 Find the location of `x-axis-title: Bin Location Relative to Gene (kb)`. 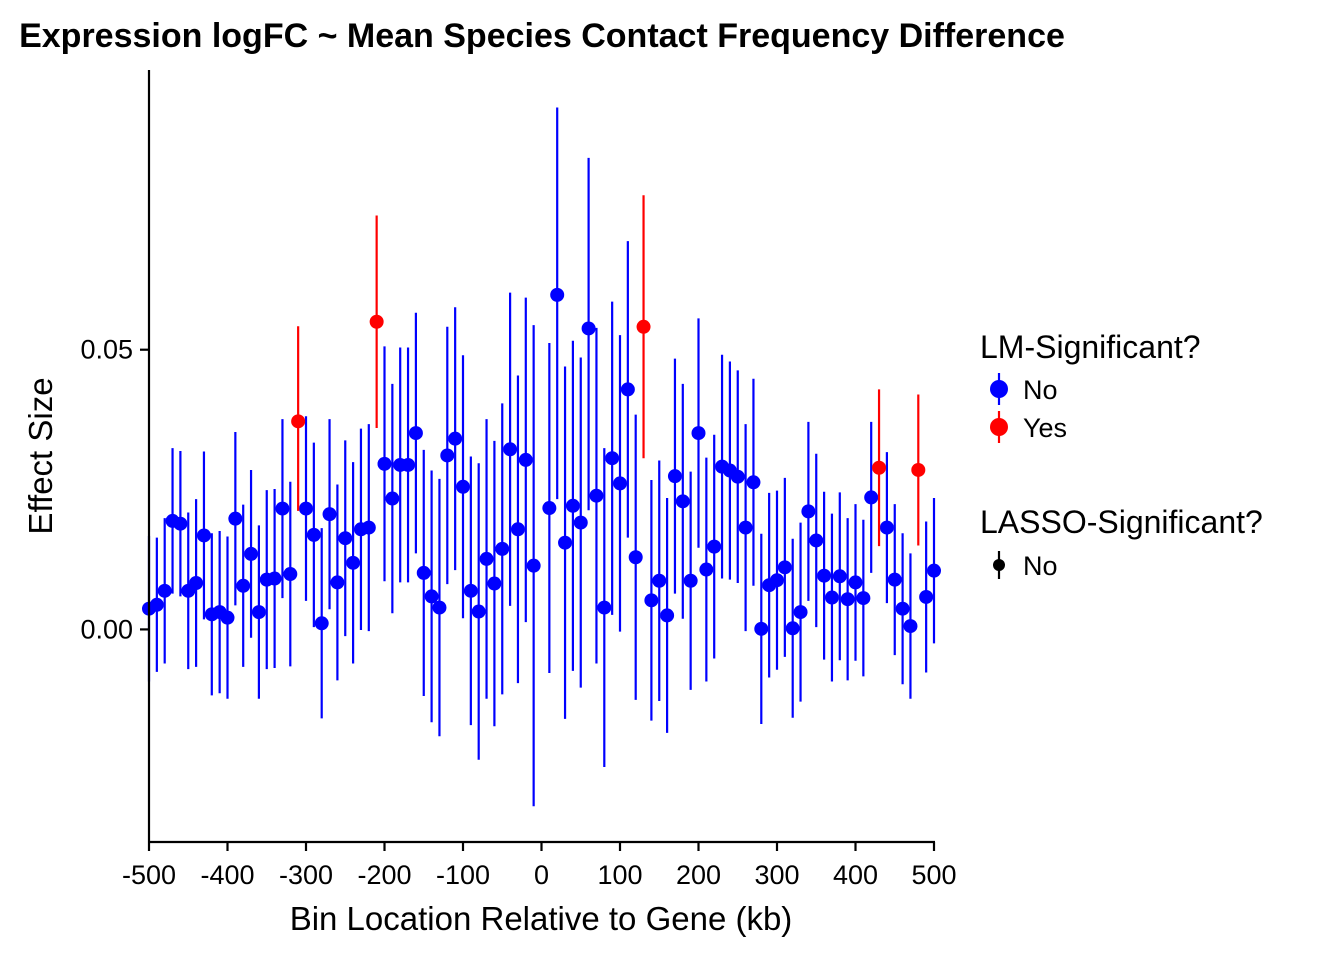

x-axis-title: Bin Location Relative to Gene (kb) is located at coordinates (541, 918).